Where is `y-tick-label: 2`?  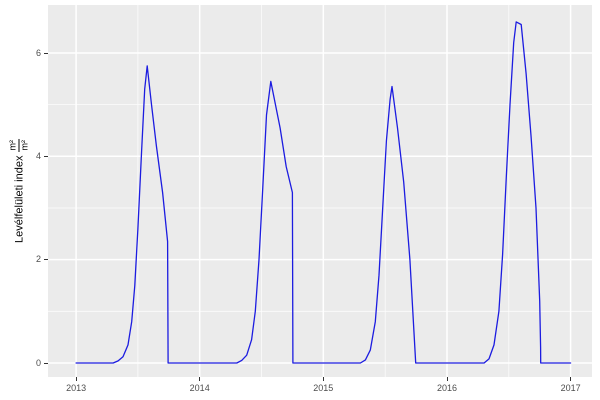
y-tick-label: 2 is located at coordinates (38, 259).